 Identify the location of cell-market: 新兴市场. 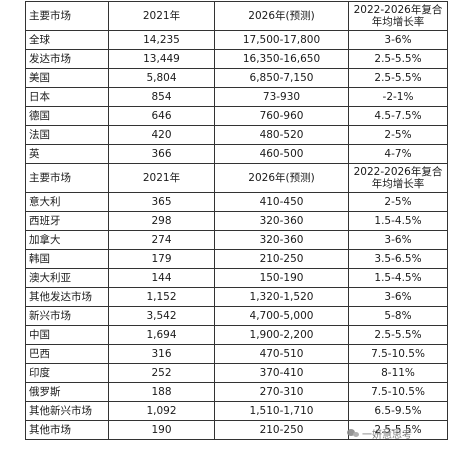
(67, 316).